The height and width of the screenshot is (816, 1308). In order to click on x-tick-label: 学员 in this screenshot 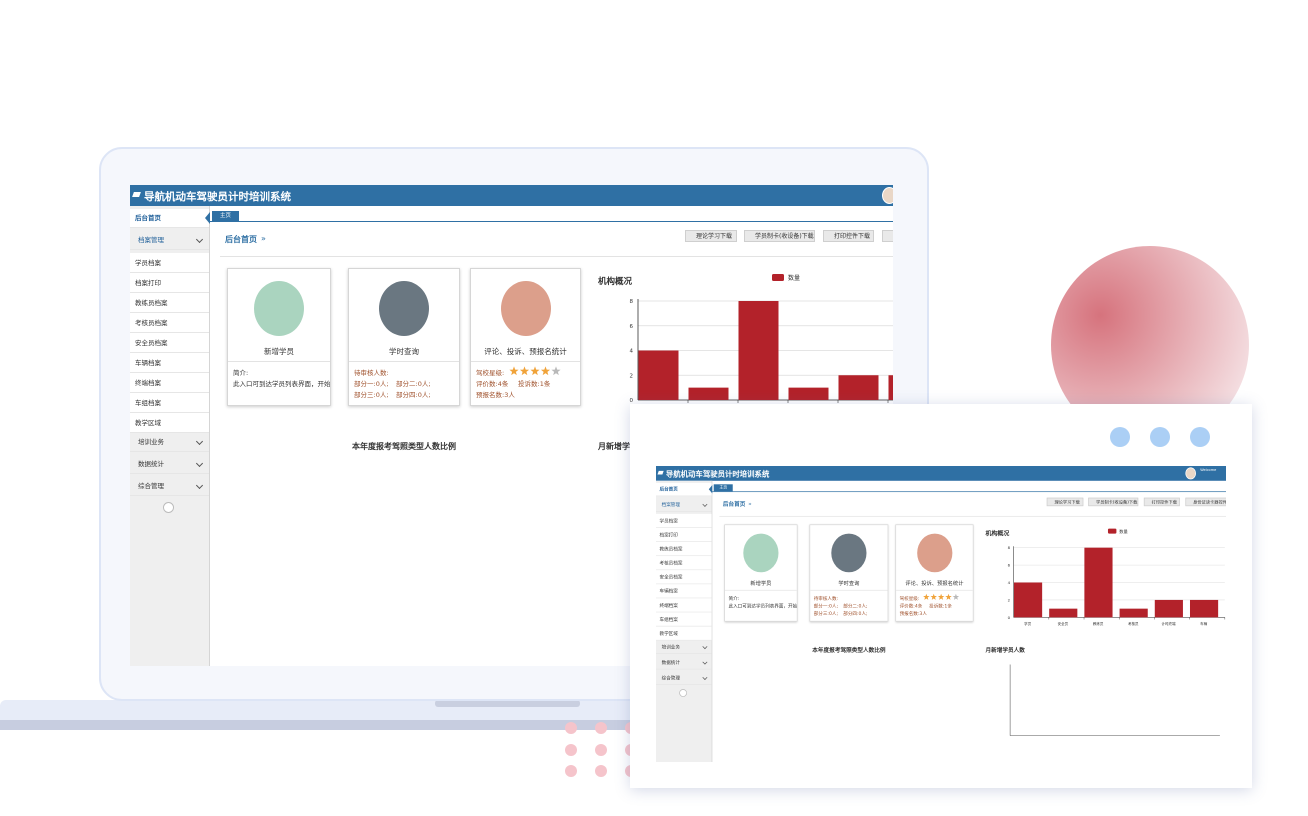, I will do `click(1028, 623)`.